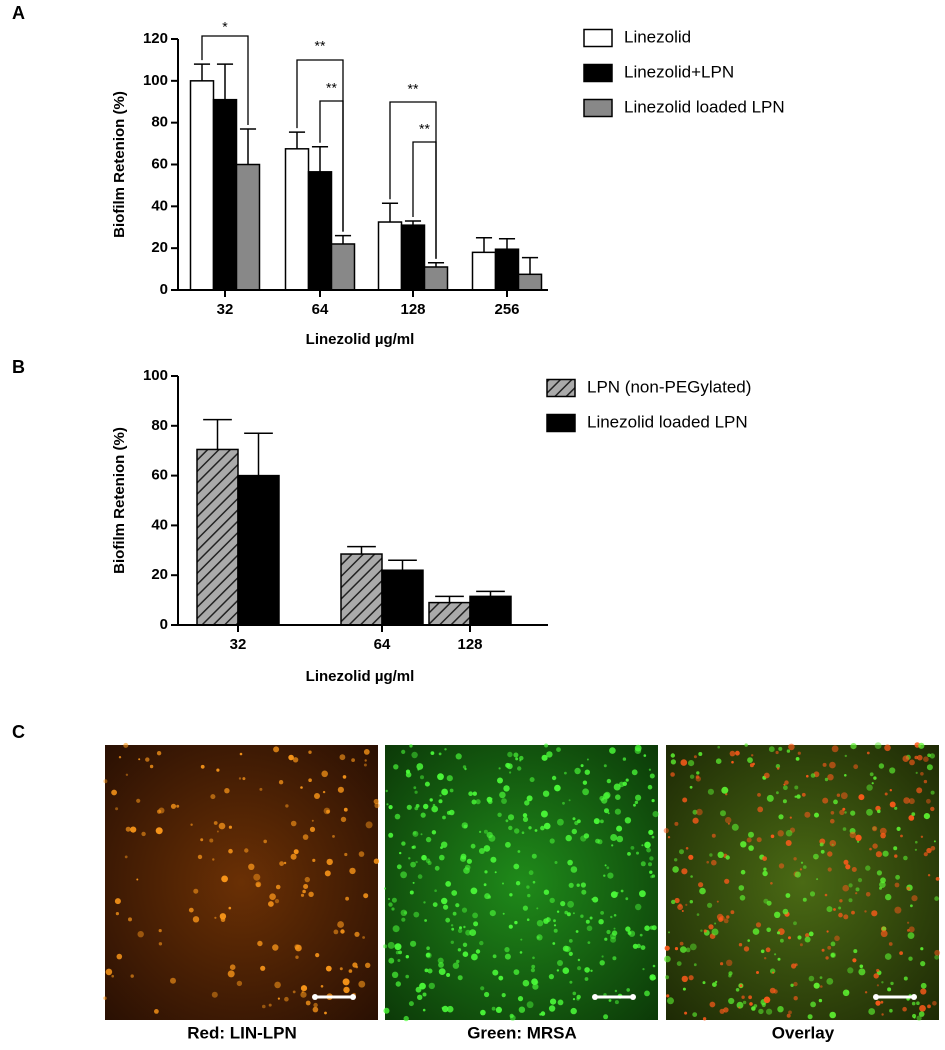  I want to click on y-tick-label: 0, so click(164, 289).